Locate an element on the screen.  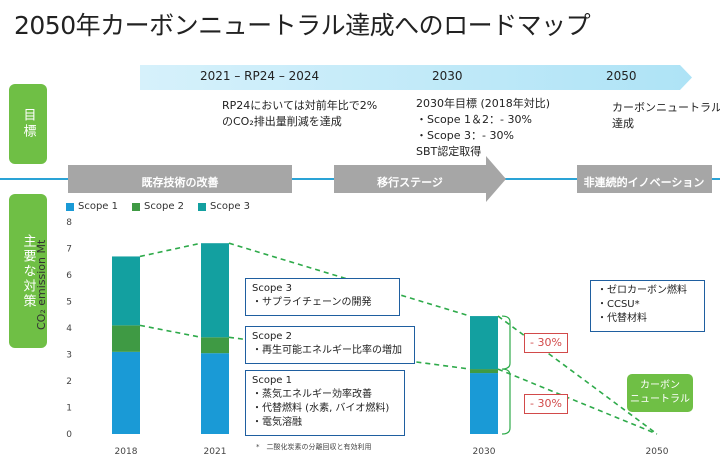
measures-side-tab: 主要な対策 is located at coordinates (28, 271).